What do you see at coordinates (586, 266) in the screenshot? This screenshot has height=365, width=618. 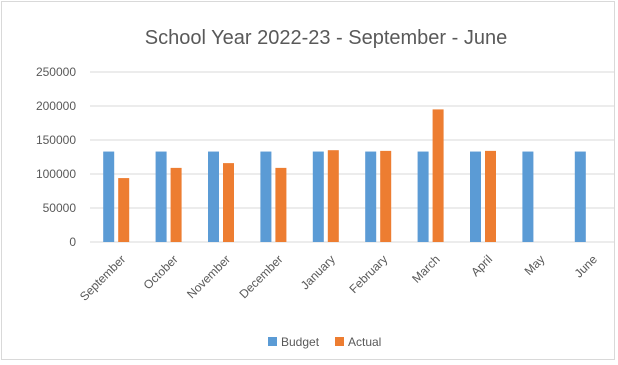 I see `x-tick-label: June` at bounding box center [586, 266].